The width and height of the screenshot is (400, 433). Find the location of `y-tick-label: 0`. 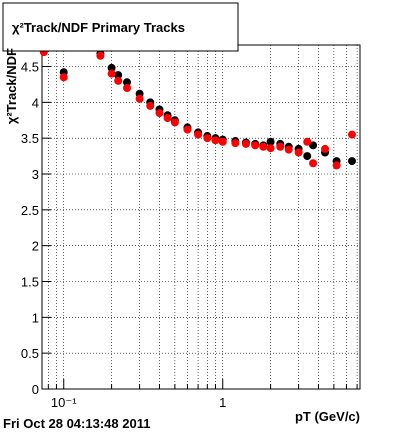

y-tick-label: 0 is located at coordinates (35, 389).